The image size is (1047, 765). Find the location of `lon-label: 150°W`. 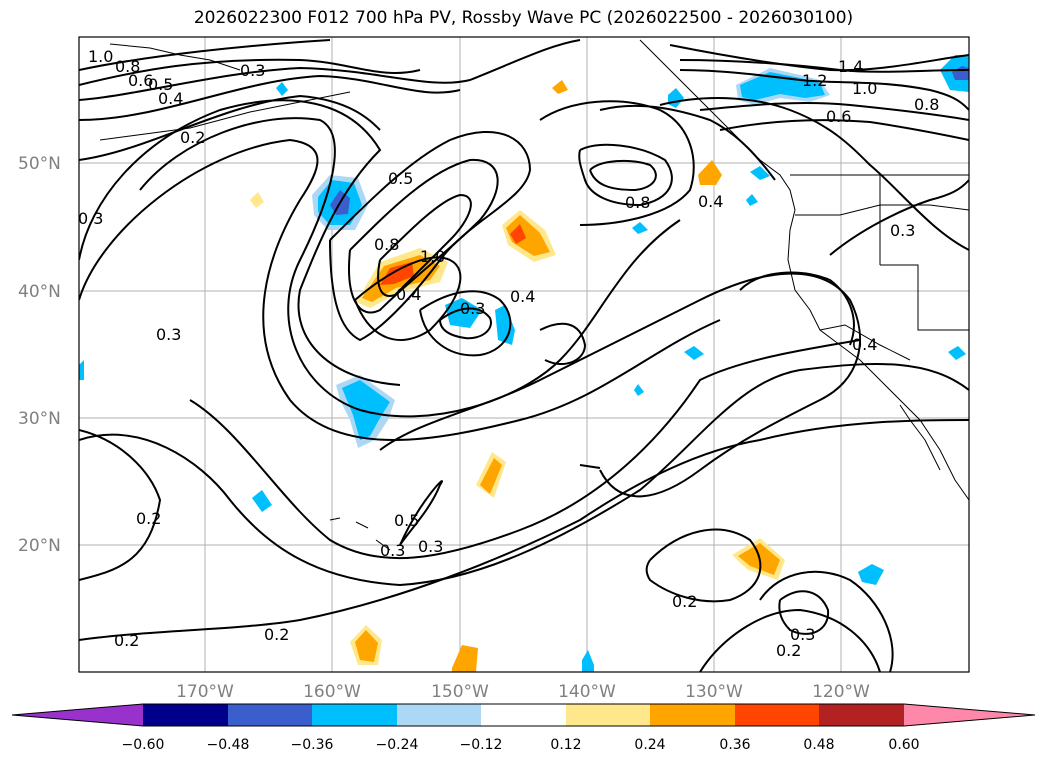

lon-label: 150°W is located at coordinates (460, 692).